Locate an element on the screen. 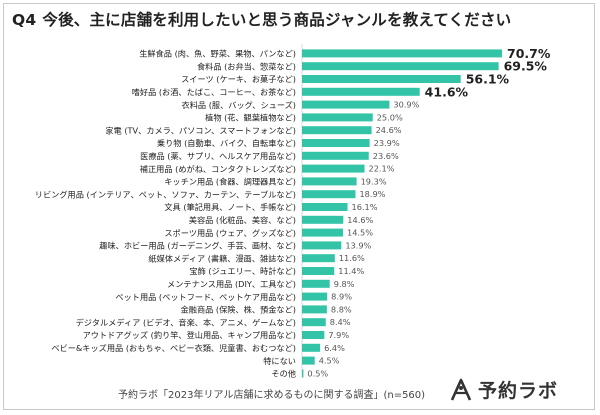 The height and width of the screenshot is (415, 600). category-label: メンテナンス用品 (DIY、工具など) is located at coordinates (231, 284).